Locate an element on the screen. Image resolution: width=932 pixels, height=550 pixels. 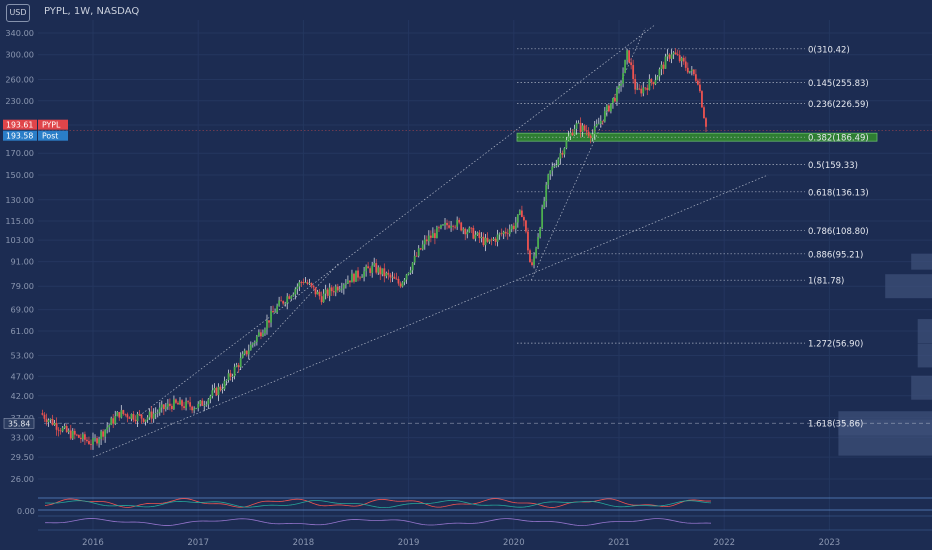
y-tick-label: 300.00 is located at coordinates (19, 55).